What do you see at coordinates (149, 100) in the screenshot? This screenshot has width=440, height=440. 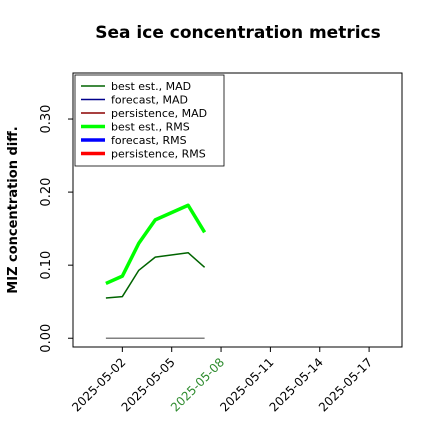 I see `legend-label: forecast, MAD` at bounding box center [149, 100].